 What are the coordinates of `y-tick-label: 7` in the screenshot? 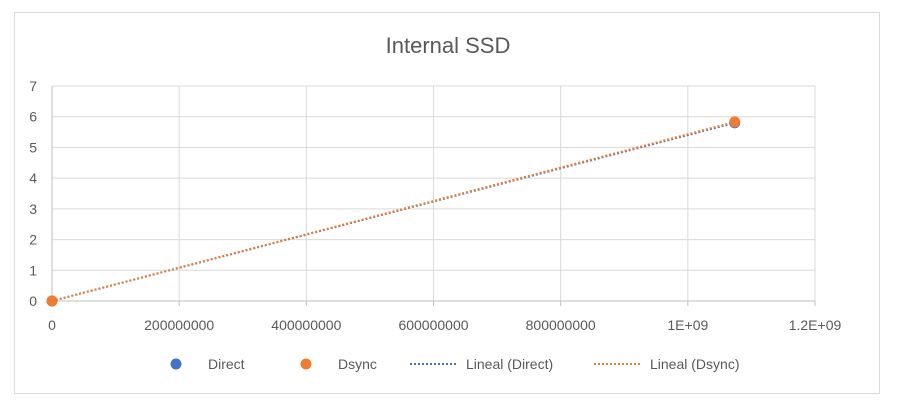 It's located at (33, 86).